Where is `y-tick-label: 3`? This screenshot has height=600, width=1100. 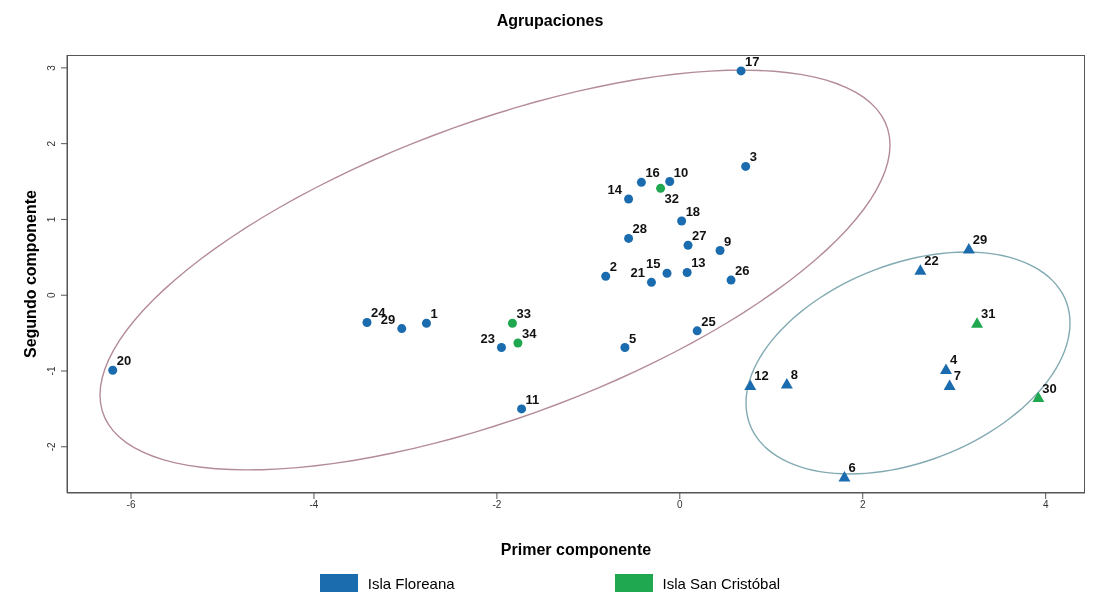
y-tick-label: 3 is located at coordinates (51, 67).